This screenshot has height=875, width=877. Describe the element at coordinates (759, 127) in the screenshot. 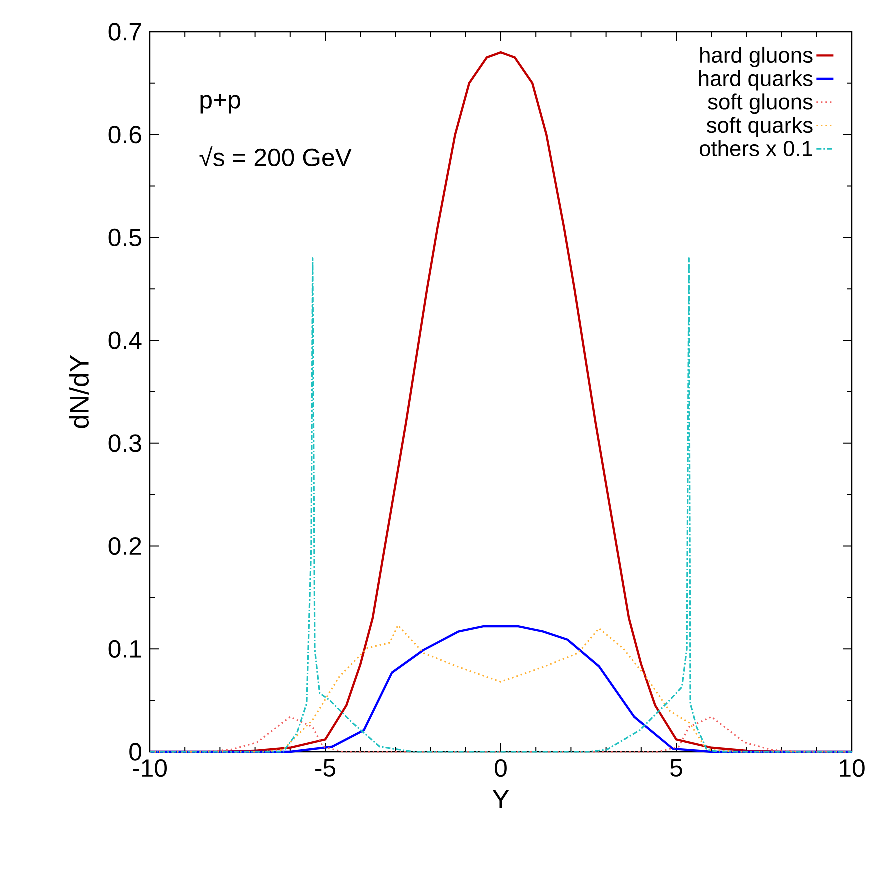

I see `legend-label: soft quarks` at that location.